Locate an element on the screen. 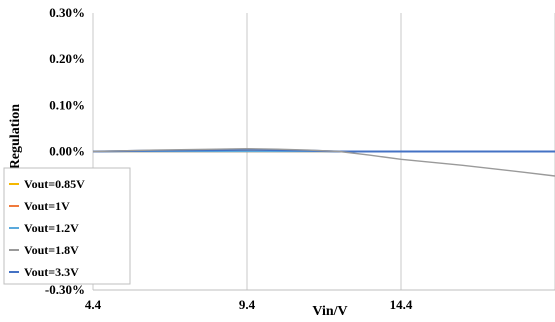 The width and height of the screenshot is (555, 322). x-tick-labels: 4.4 9.4 14.4 is located at coordinates (249, 304).